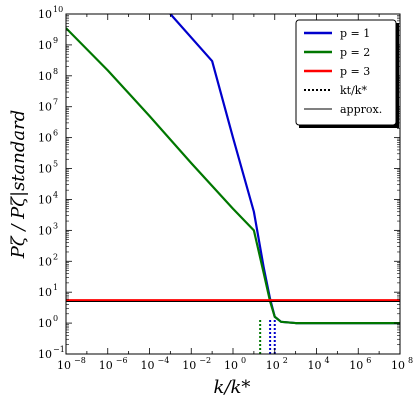 This screenshot has width=418, height=408. Describe the element at coordinates (55, 256) in the screenshot. I see `y-tick-exponent: 2` at that location.